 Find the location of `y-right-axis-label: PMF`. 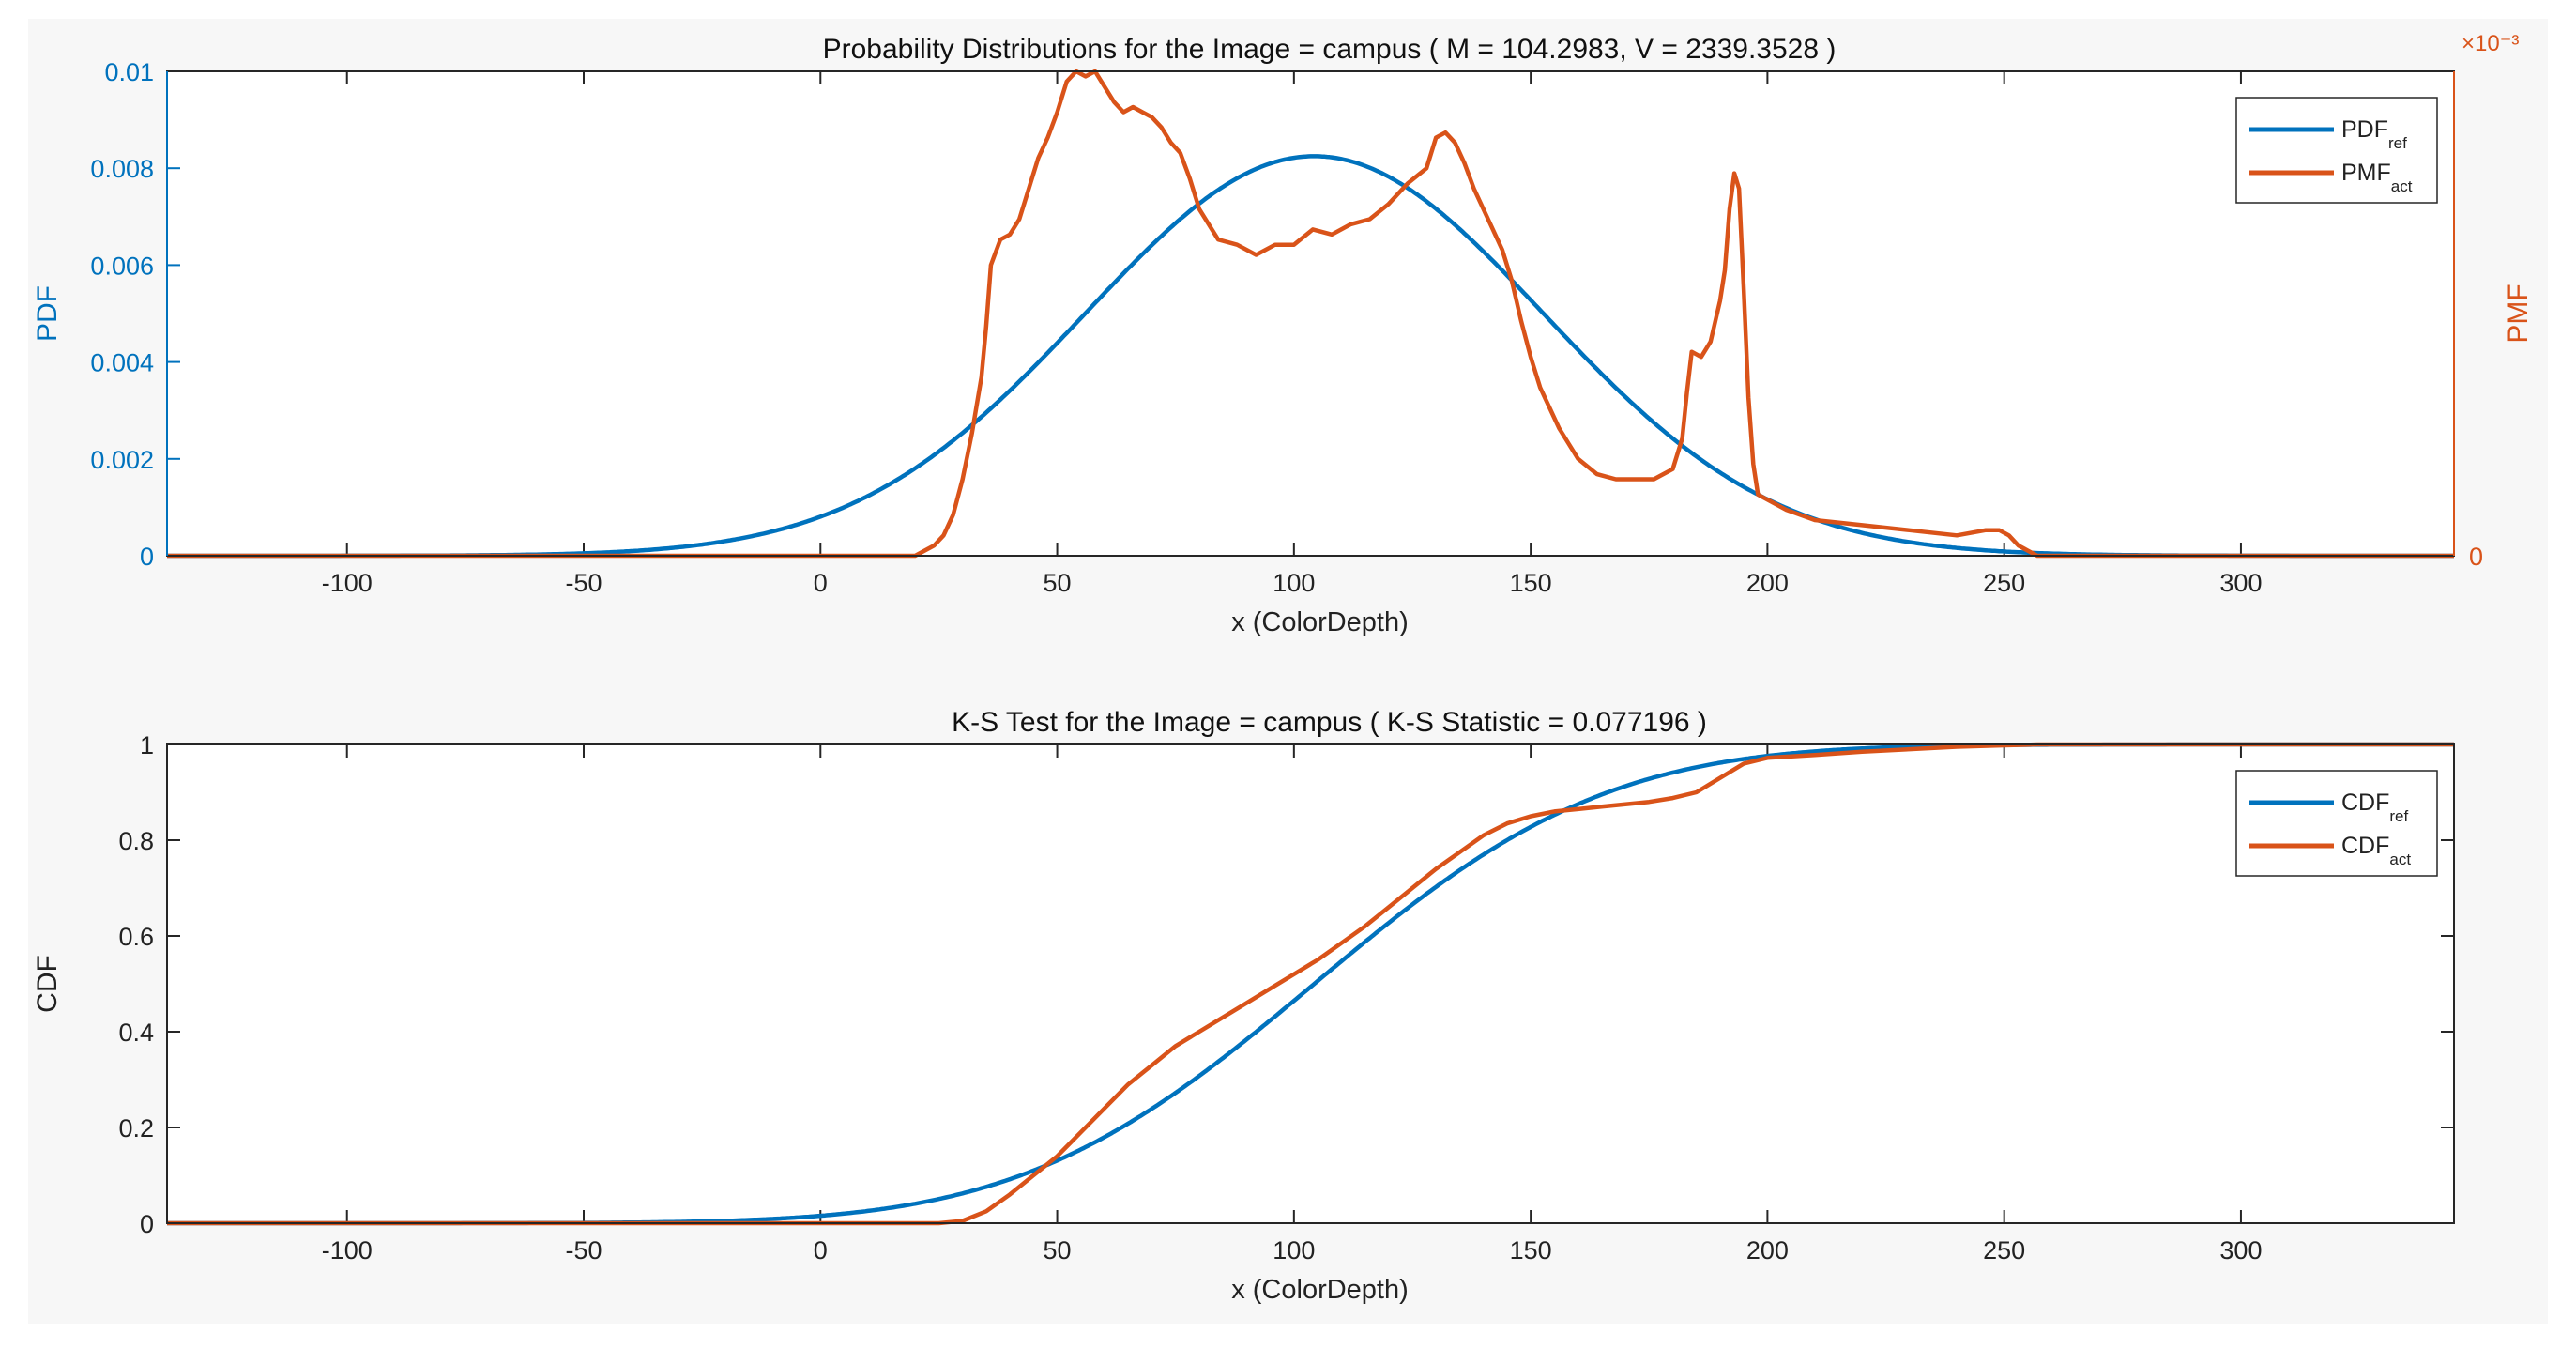

y-right-axis-label: PMF is located at coordinates (2518, 313).